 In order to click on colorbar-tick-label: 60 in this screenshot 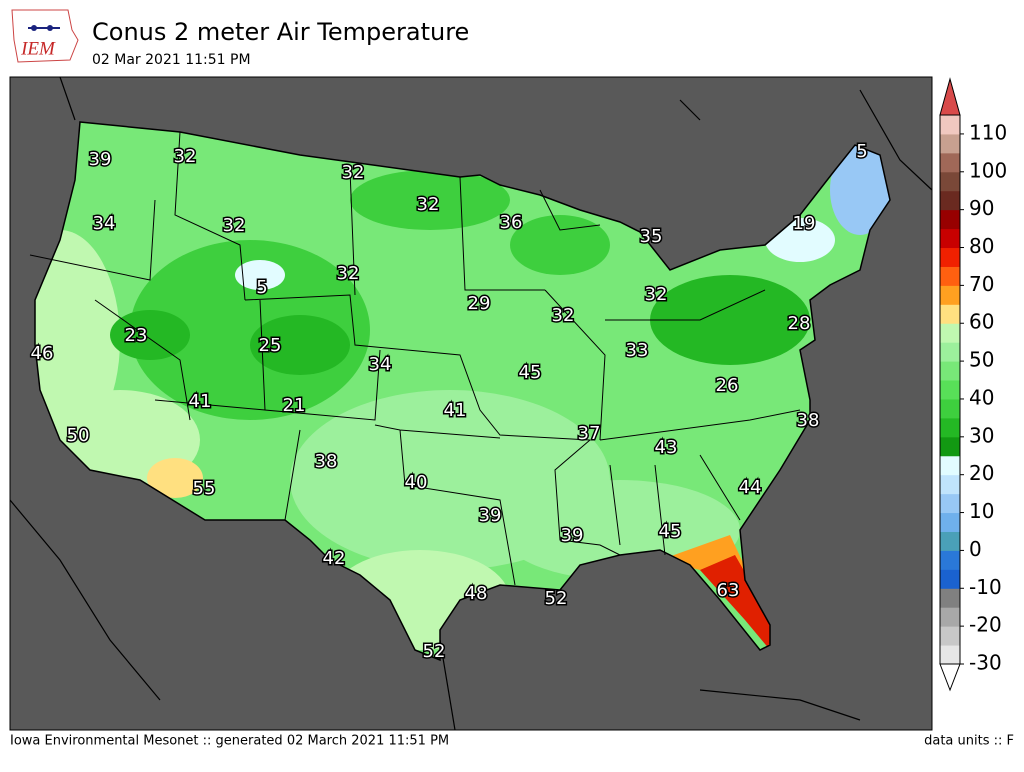, I will do `click(981, 322)`.